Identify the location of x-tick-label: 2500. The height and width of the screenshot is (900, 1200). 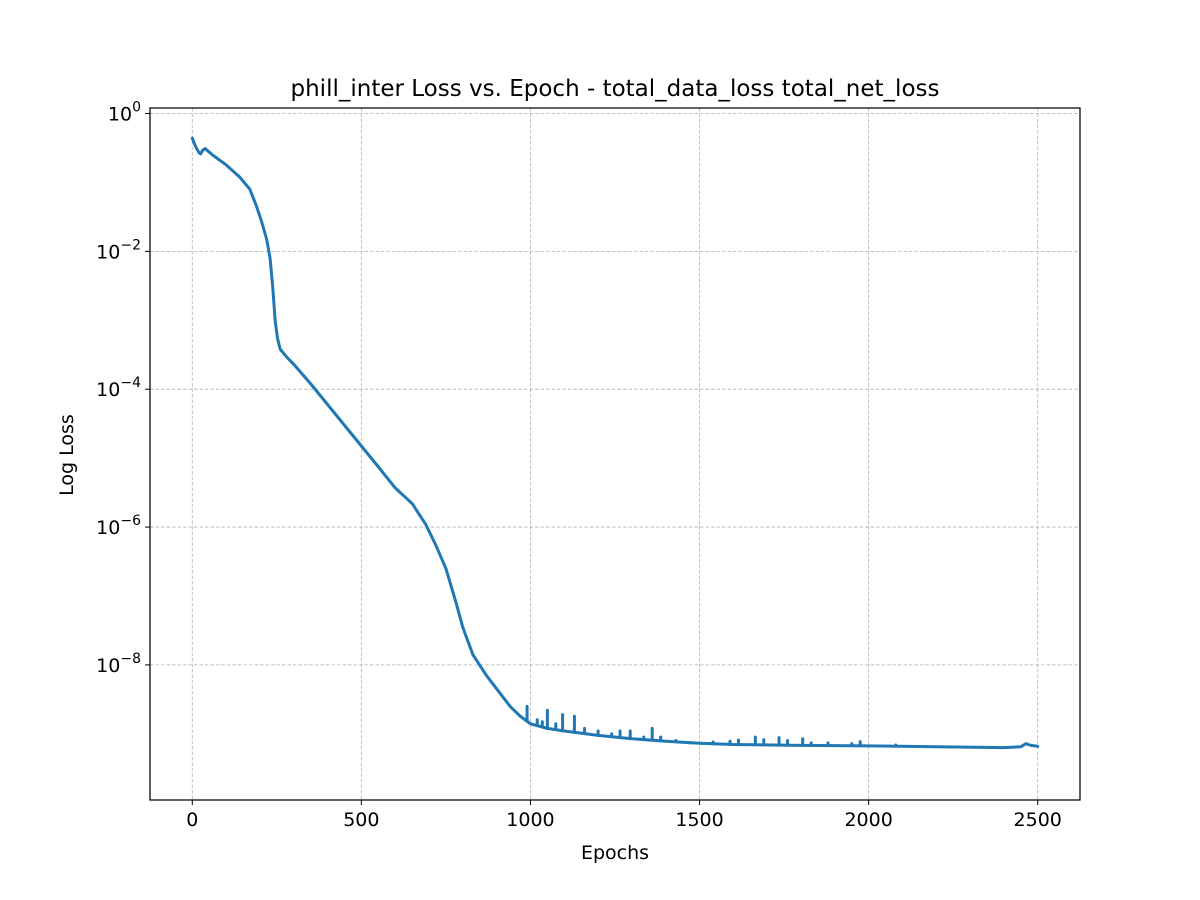
(1038, 820).